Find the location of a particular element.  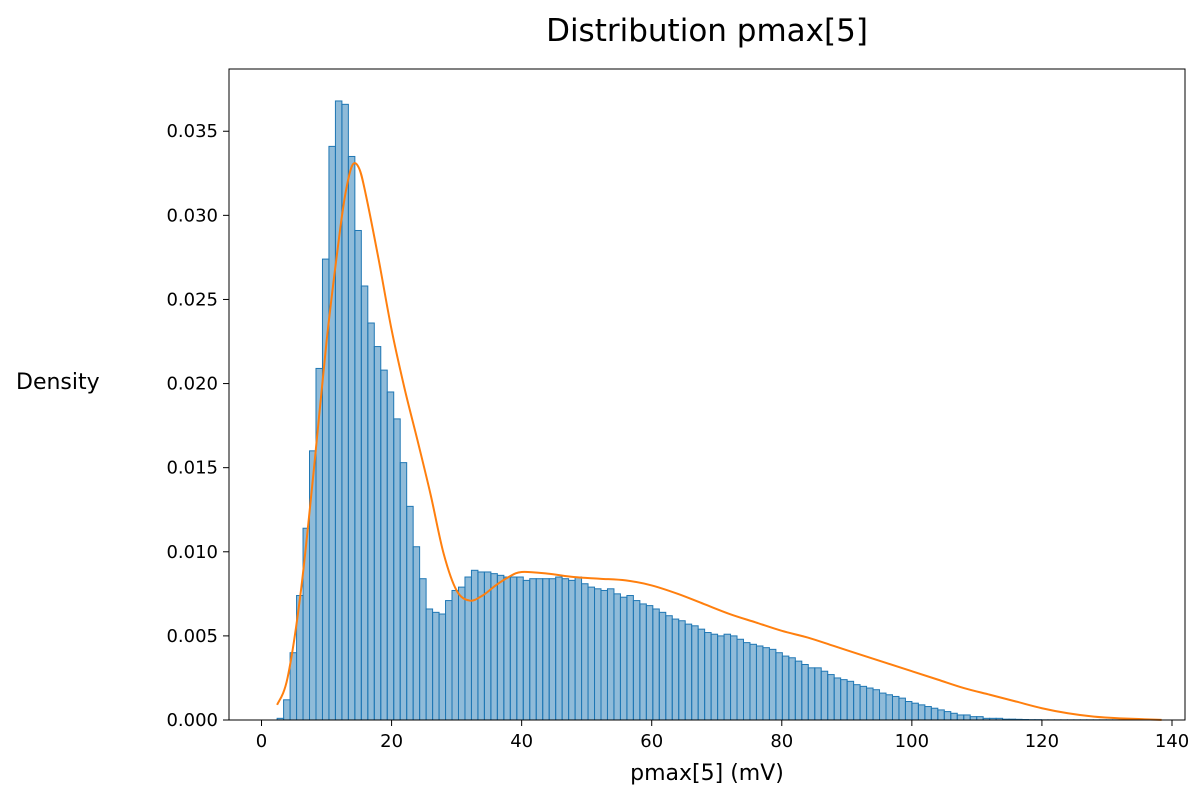

y-axis: 0.000 0.005 0.010 0.015 0.020 0.025 0.030 0.035 is located at coordinates (197, 426).